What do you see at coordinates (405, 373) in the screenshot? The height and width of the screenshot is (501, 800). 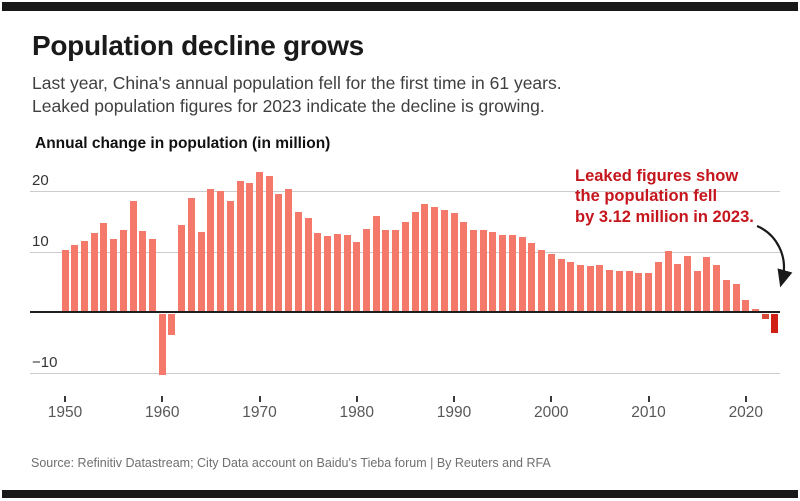 I see `gridline-−10` at bounding box center [405, 373].